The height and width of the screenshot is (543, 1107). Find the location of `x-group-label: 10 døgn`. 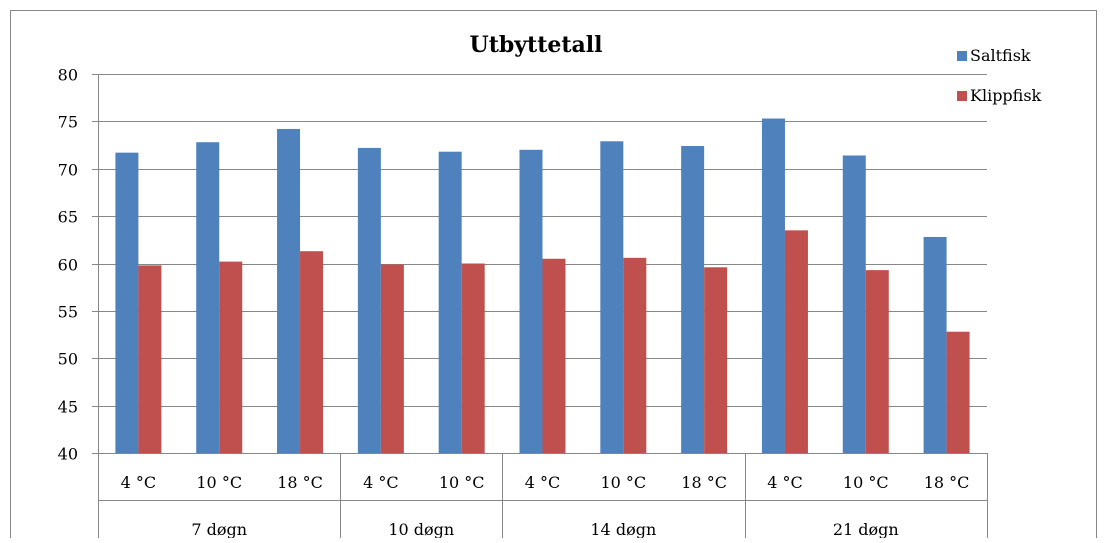

x-group-label: 10 døgn is located at coordinates (421, 529).